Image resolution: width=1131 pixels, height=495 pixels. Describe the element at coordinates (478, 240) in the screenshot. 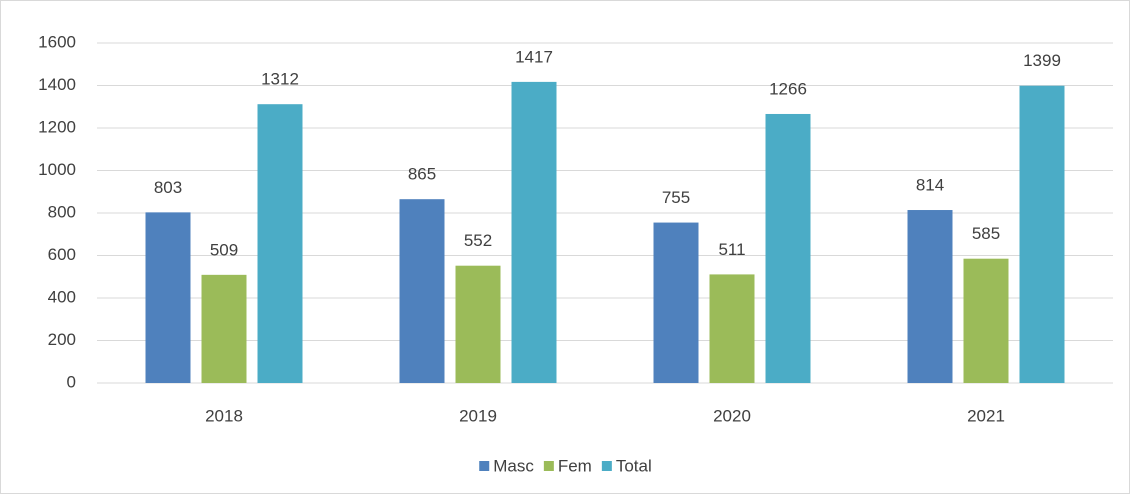

I see `data-label: 552` at that location.